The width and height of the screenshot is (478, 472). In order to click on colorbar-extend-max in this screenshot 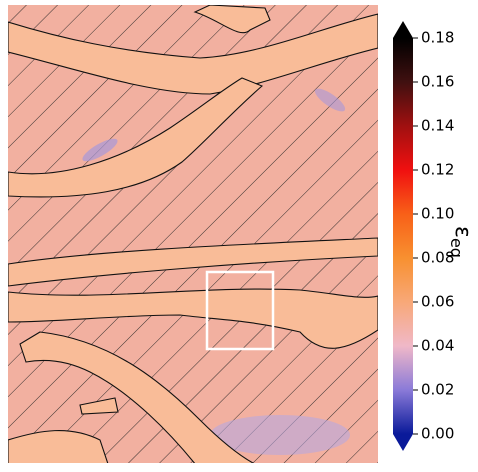, I will do `click(403, 29)`.